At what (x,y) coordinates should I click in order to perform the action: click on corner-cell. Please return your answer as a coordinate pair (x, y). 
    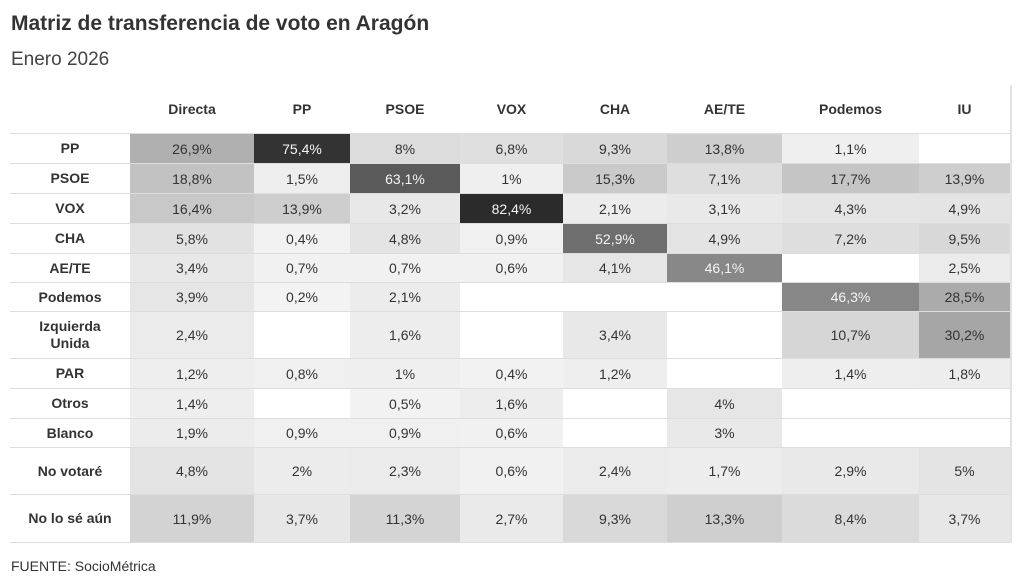
    Looking at the image, I should click on (70, 109).